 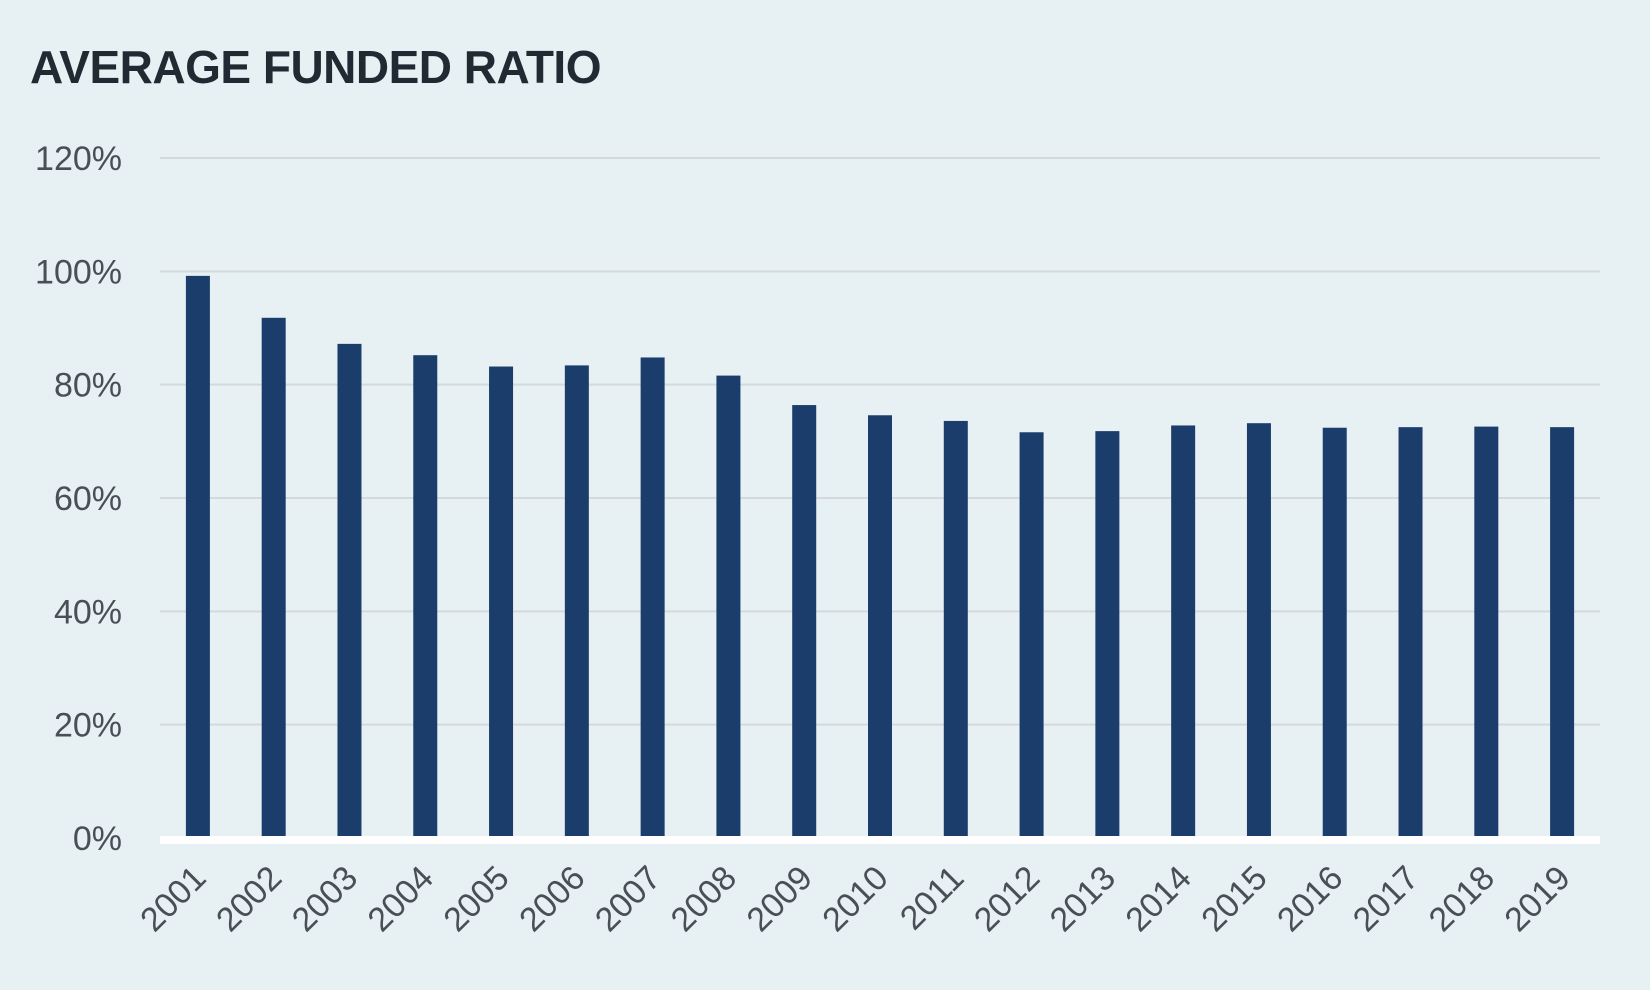 What do you see at coordinates (552, 899) in the screenshot?
I see `x-tick-label: 2006` at bounding box center [552, 899].